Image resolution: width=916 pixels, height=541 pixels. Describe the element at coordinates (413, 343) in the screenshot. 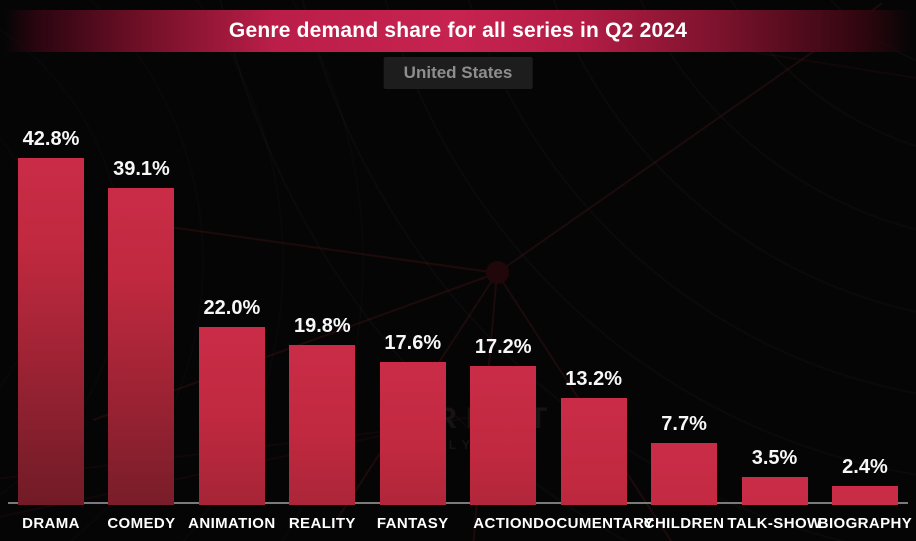

I see `bar-value-label: 17.6%` at that location.